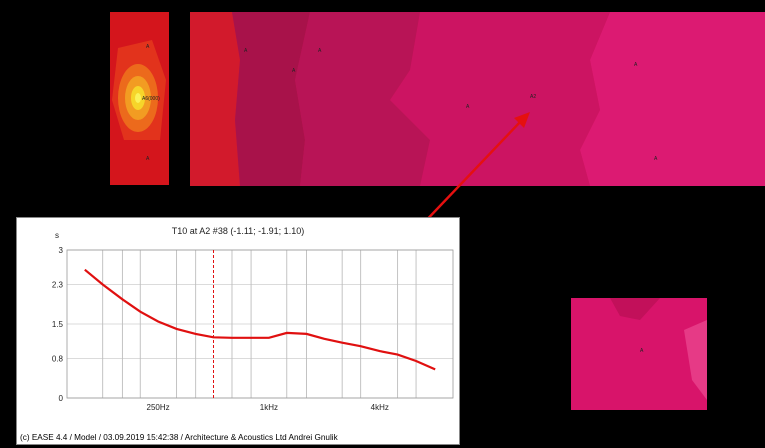 Image resolution: width=765 pixels, height=448 pixels. What do you see at coordinates (151, 99) in the screenshot?
I see `left-zone-marker: A6(000)` at bounding box center [151, 99].